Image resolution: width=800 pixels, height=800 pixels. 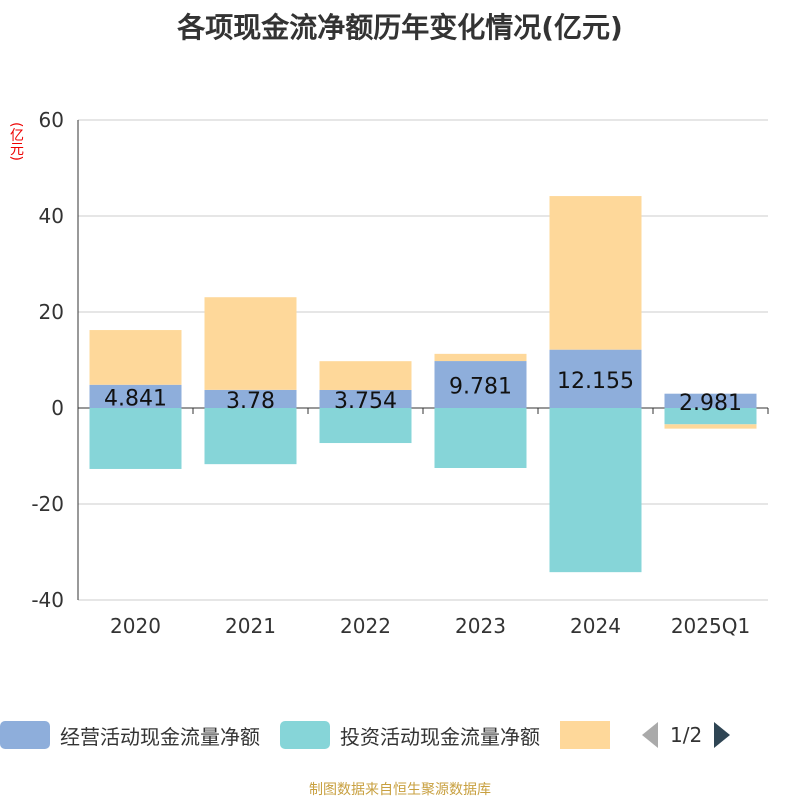 What do you see at coordinates (365, 626) in the screenshot?
I see `x-tick-label: 2022` at bounding box center [365, 626].